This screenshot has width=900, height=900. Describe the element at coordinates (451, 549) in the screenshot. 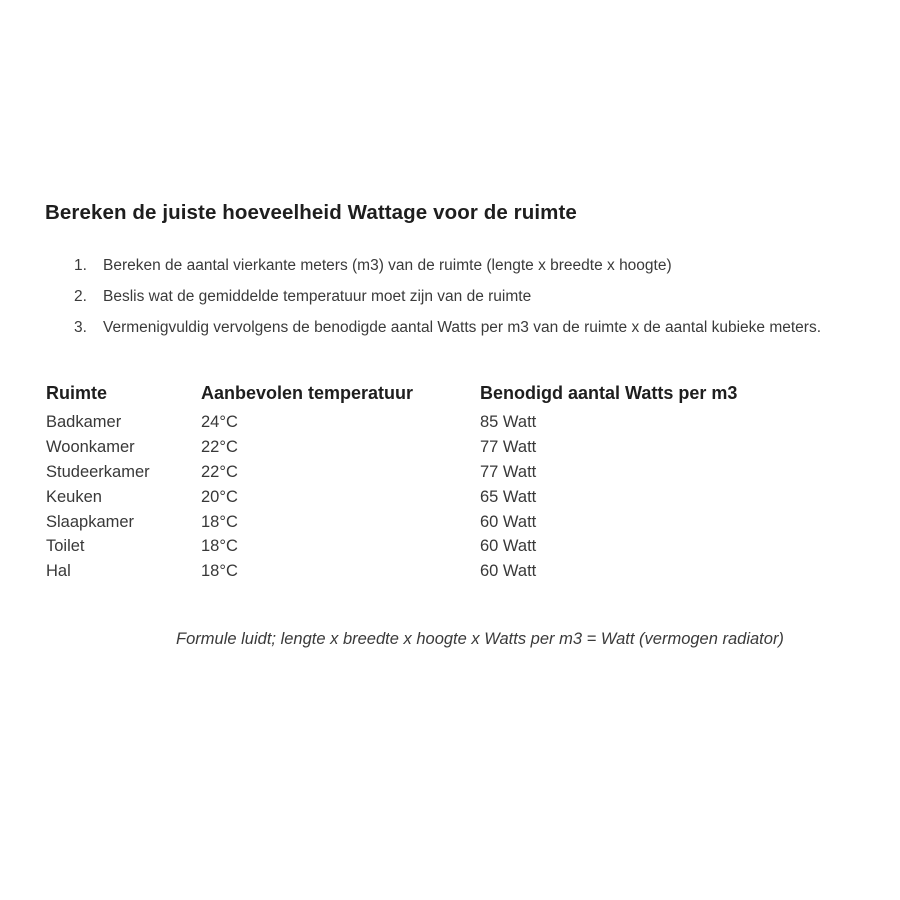

I see `table-row: Toilet 18°C 60 Watt` at that location.